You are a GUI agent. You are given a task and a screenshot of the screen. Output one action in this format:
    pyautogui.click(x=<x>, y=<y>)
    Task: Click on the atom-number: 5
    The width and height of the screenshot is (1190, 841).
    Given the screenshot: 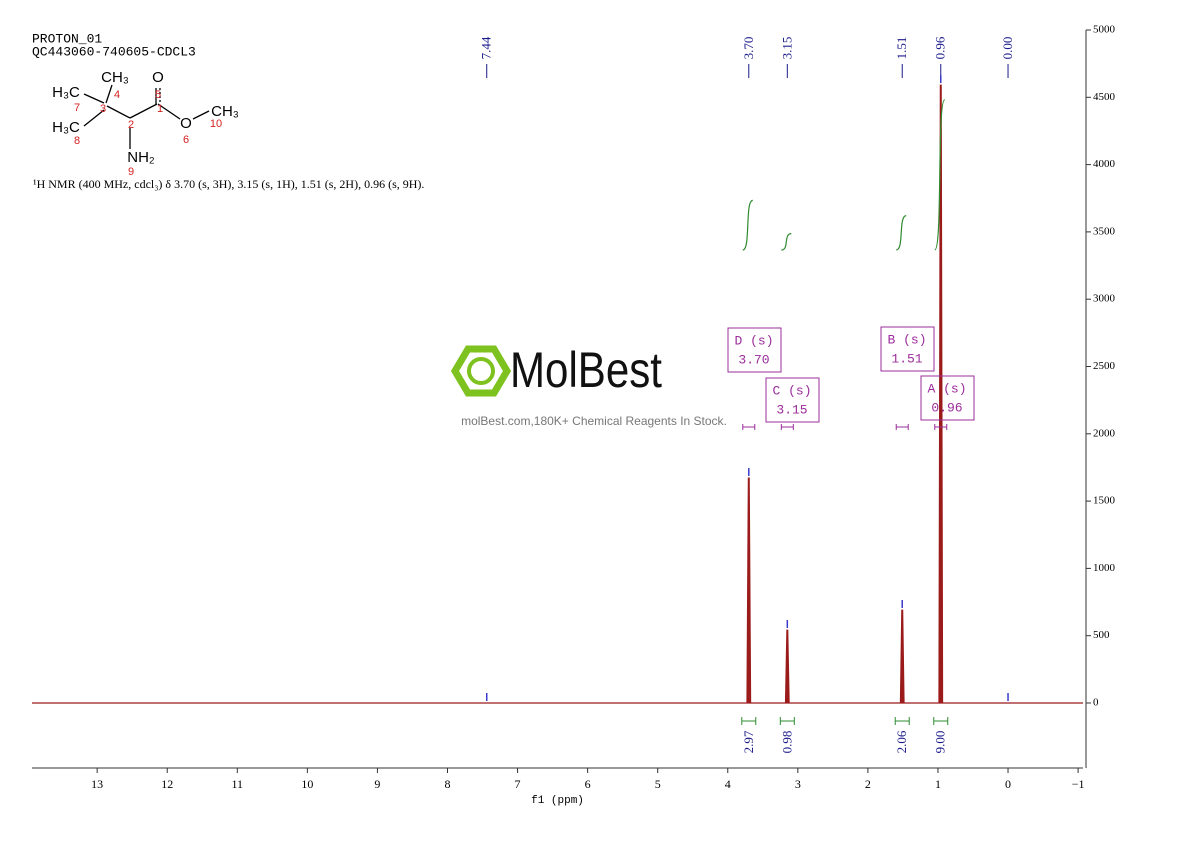 What is the action you would take?
    pyautogui.click(x=158, y=95)
    